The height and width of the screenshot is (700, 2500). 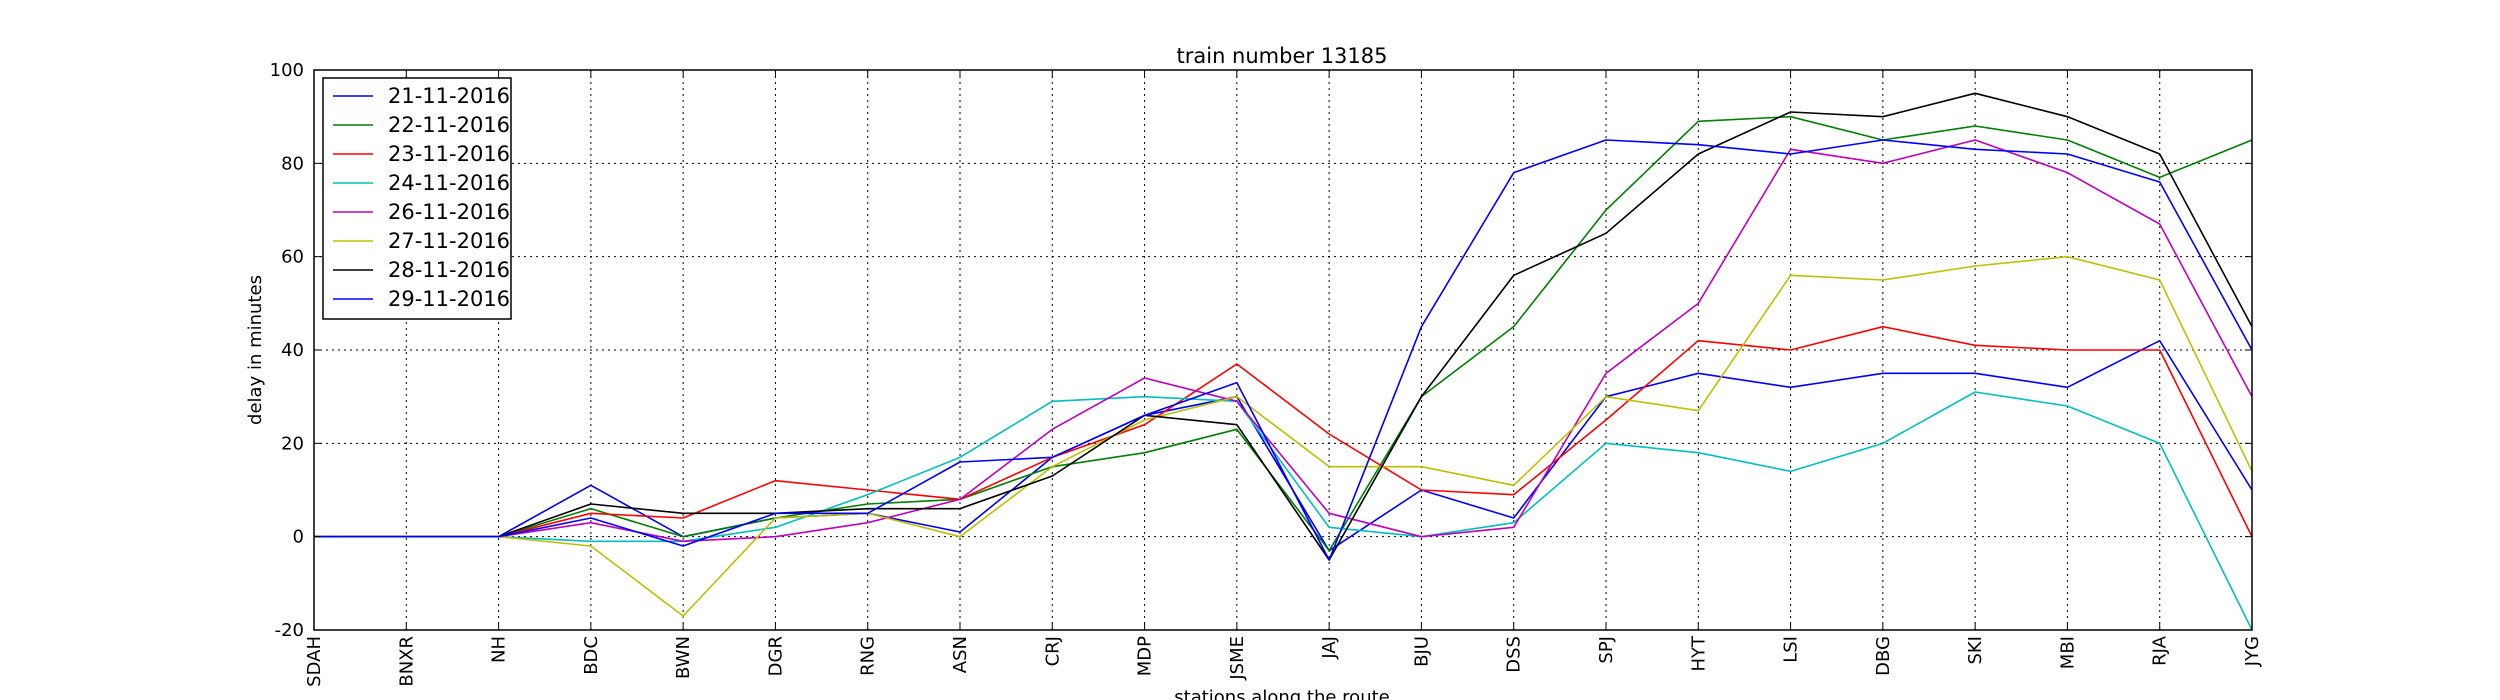 I want to click on x-tick-label: ASN, so click(x=960, y=654).